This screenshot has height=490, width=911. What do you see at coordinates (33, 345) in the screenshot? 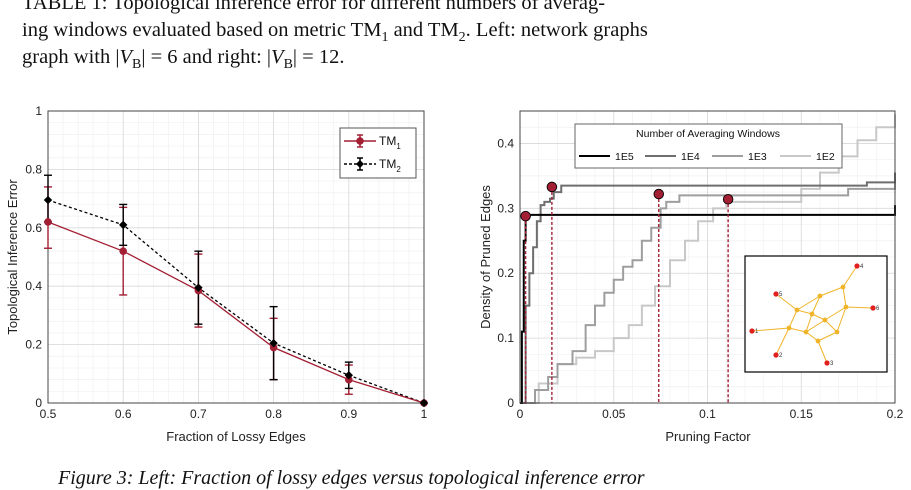
I see `left-y-tick-label: 0.2` at bounding box center [33, 345].